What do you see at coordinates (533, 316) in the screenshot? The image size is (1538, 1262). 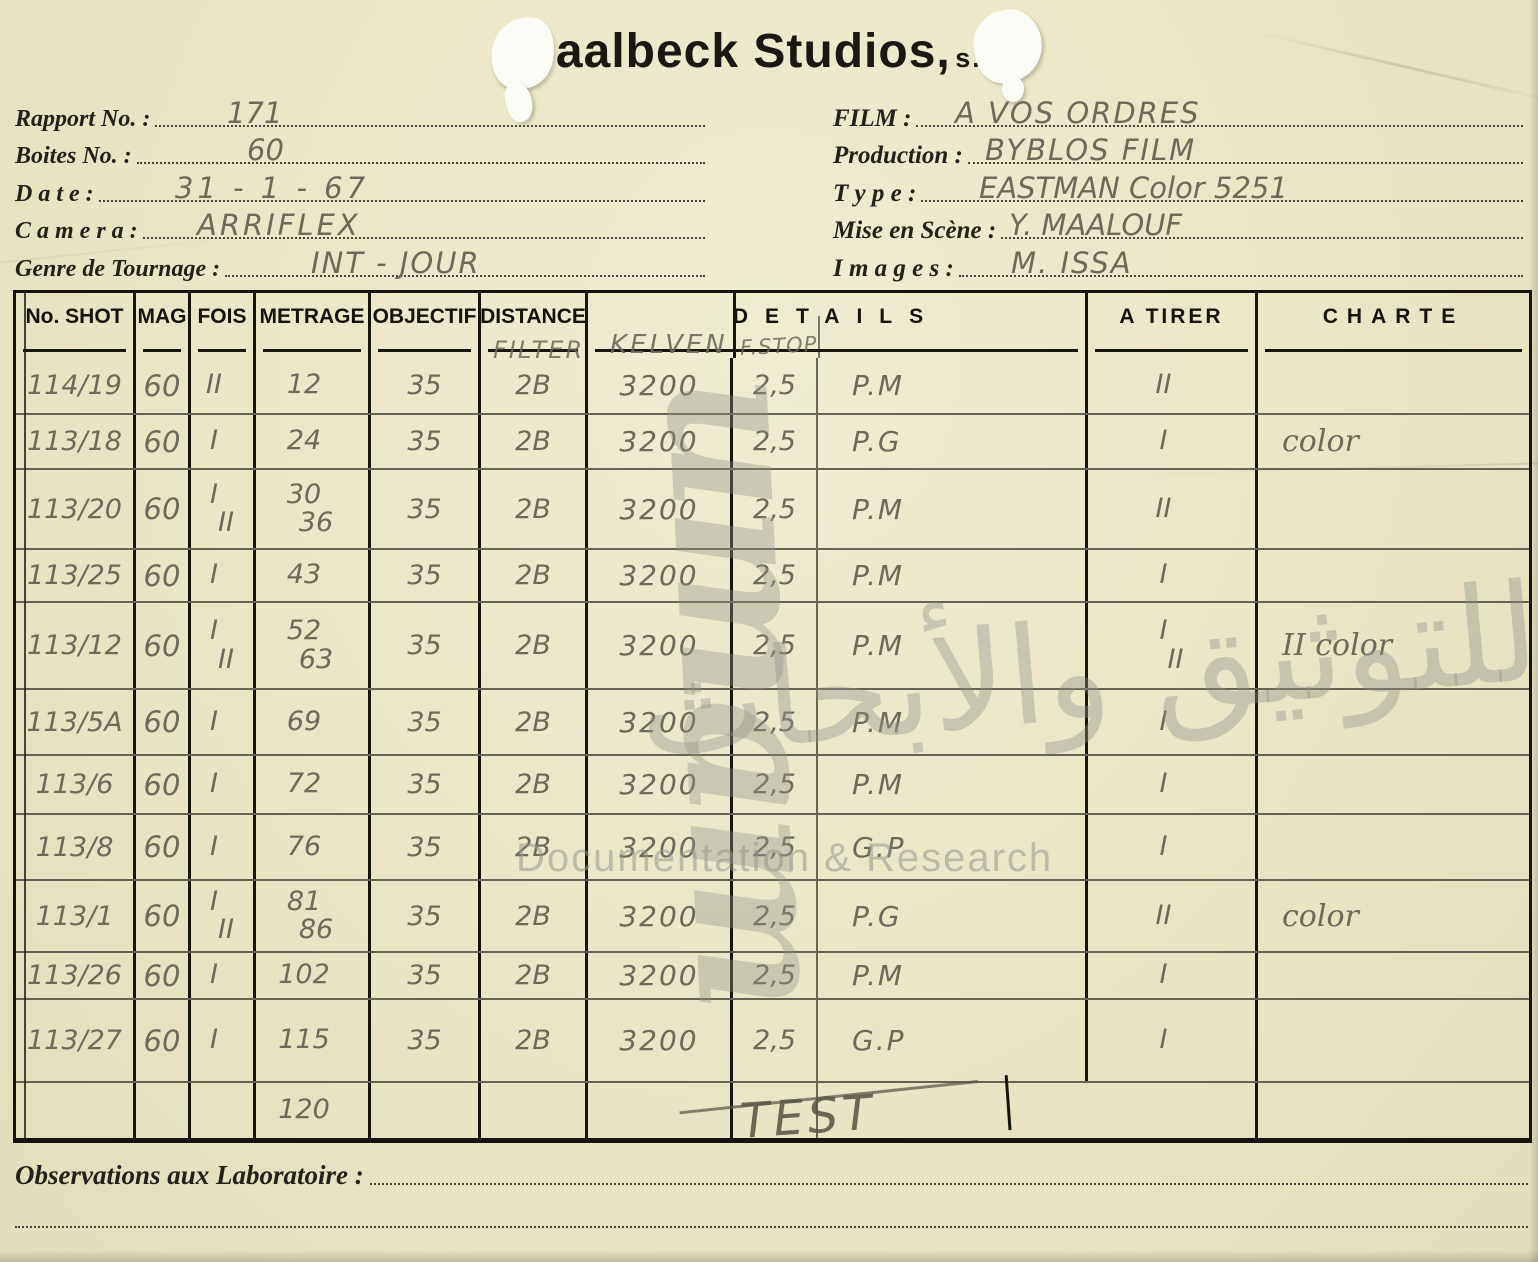 I see `header-label: DISTANCE` at bounding box center [533, 316].